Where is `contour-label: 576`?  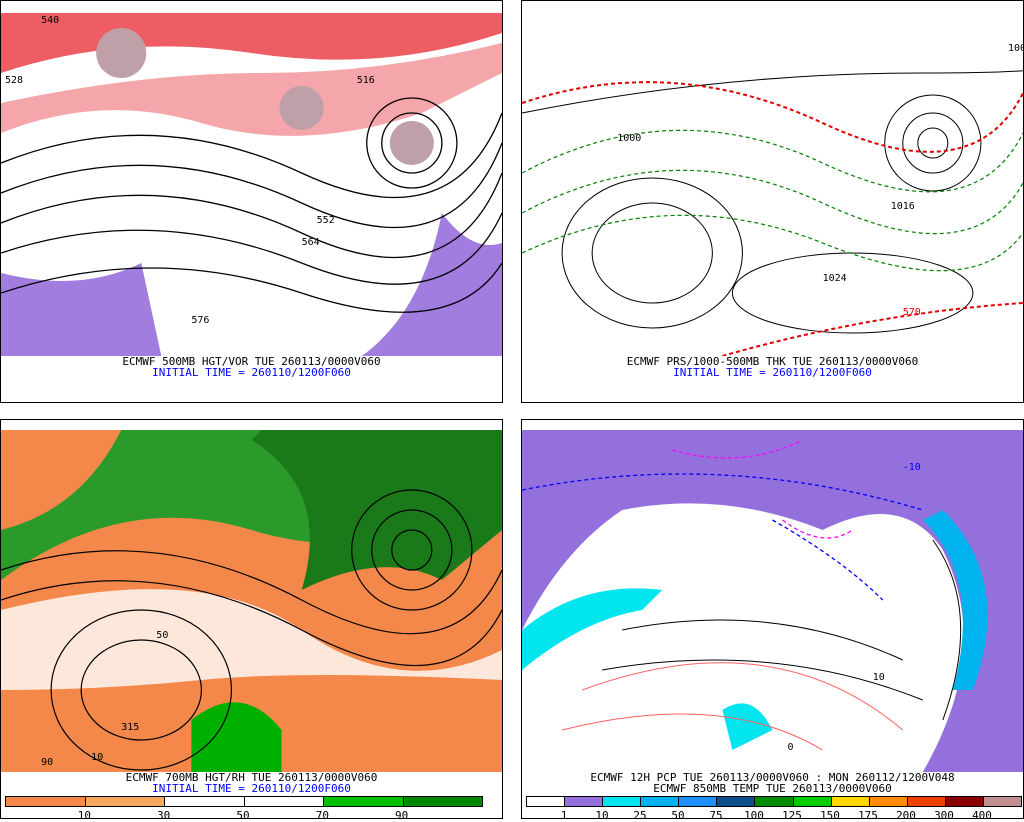 contour-label: 576 is located at coordinates (200, 320).